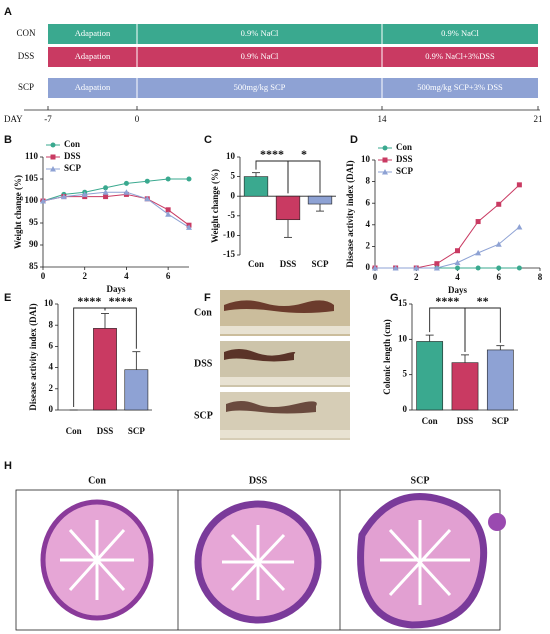 Image resolution: width=550 pixels, height=634 pixels. Describe the element at coordinates (51, 345) in the screenshot. I see `y-tick-label: 6` at that location.